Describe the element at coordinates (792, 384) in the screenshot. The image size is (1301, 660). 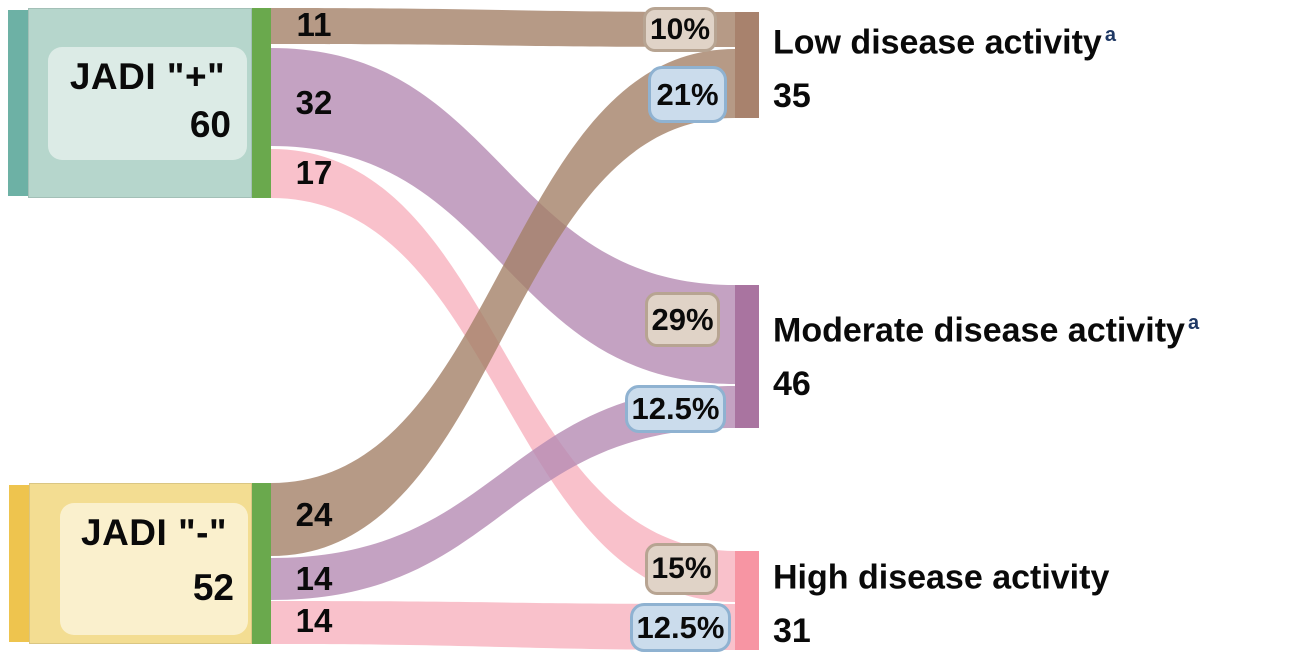
I see `target-total-moderate: 46` at that location.